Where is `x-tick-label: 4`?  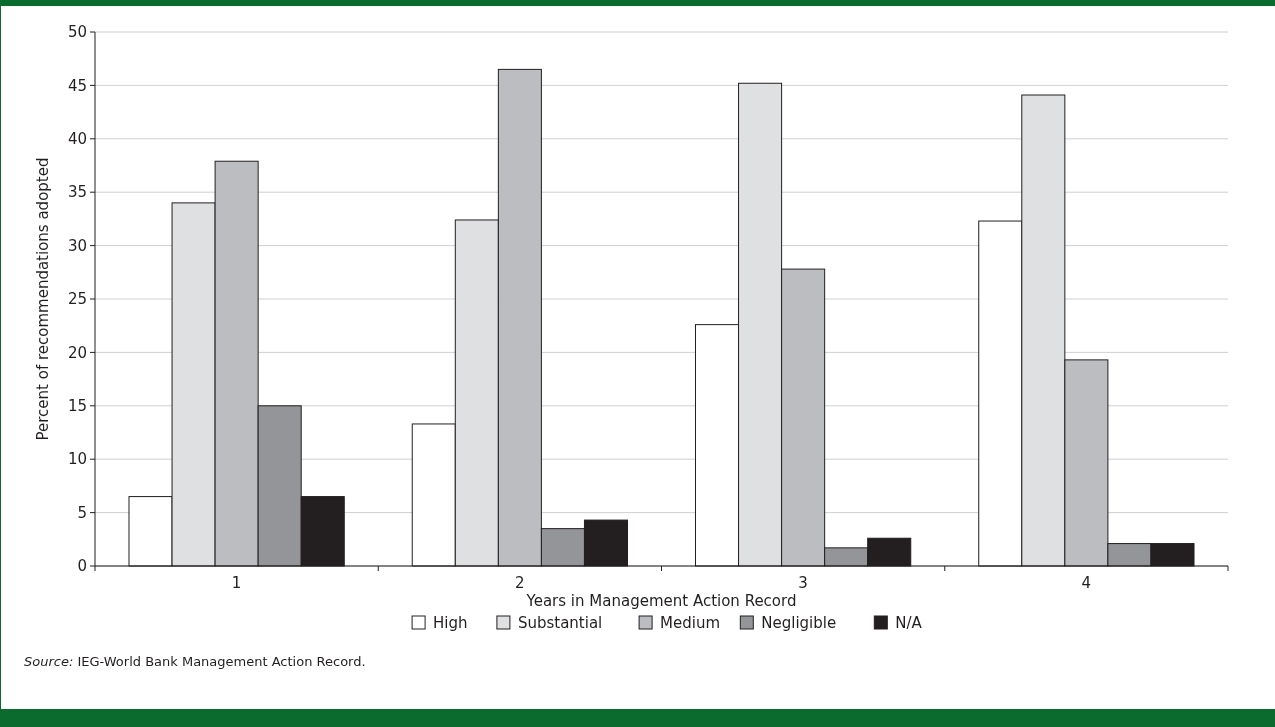 x-tick-label: 4 is located at coordinates (1086, 583).